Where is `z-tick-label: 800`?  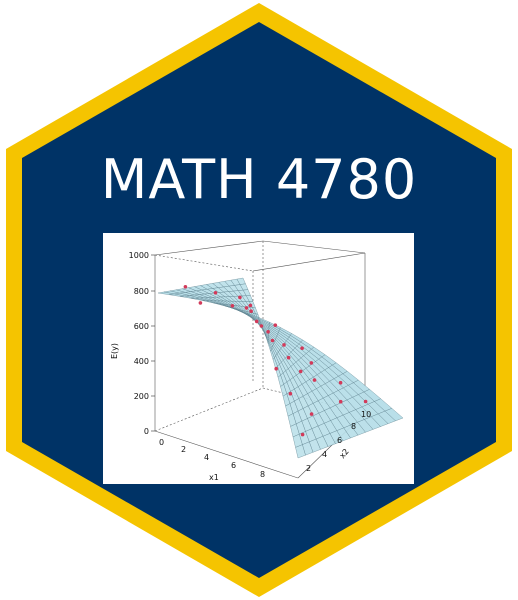
z-tick-label: 800 is located at coordinates (141, 291).